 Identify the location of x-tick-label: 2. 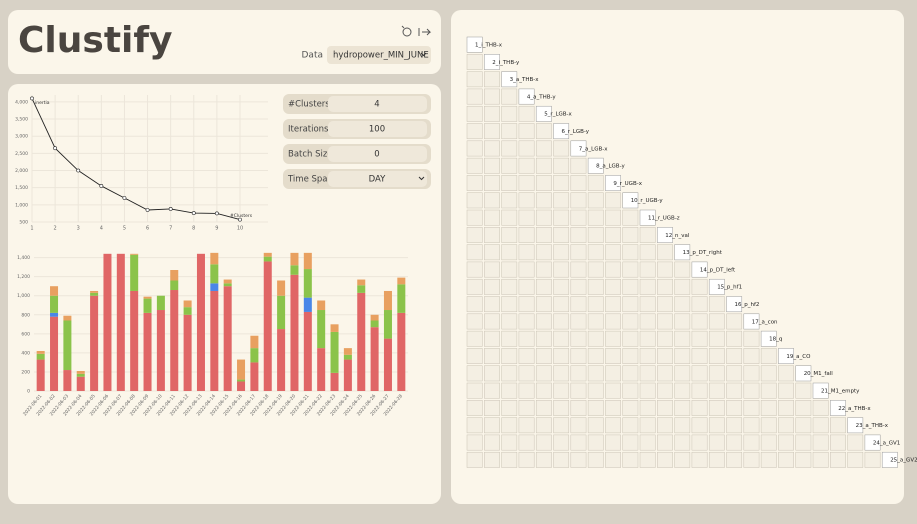
(55, 229).